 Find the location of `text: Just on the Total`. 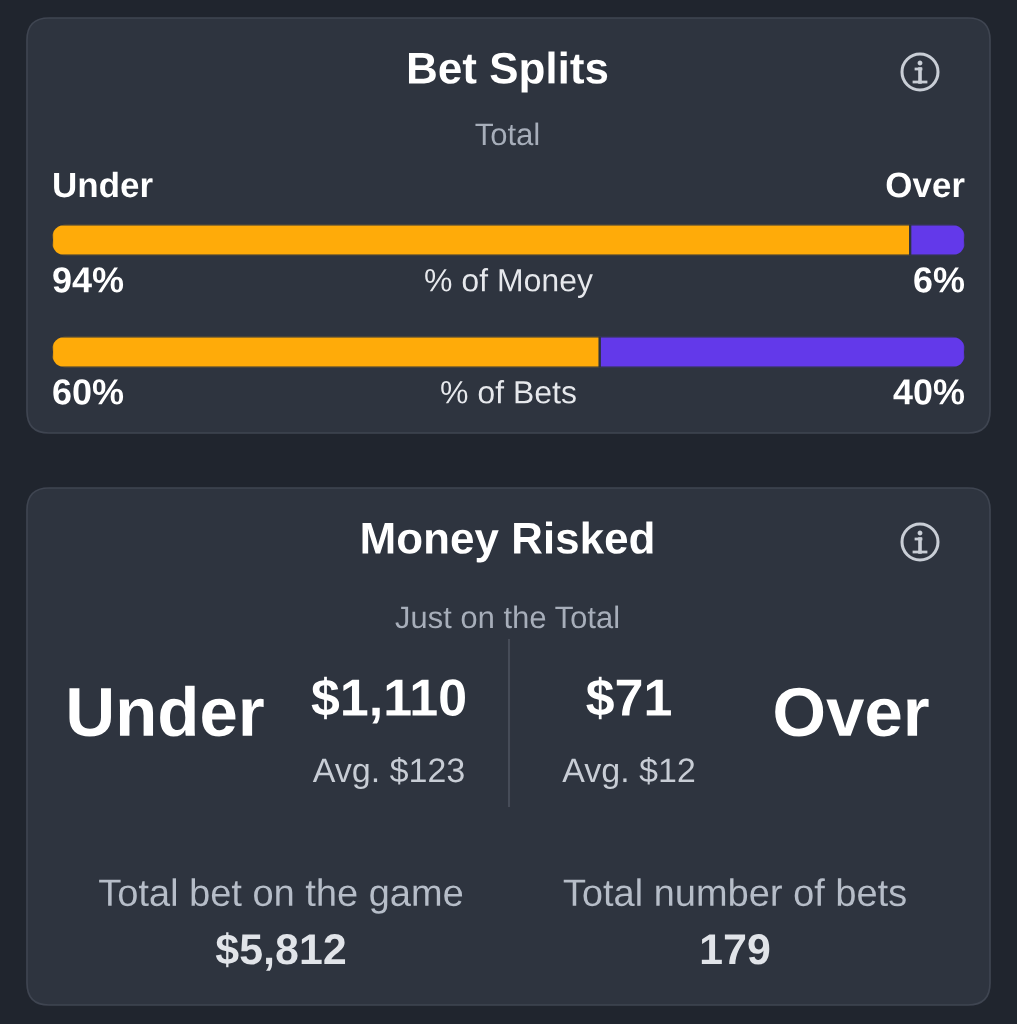

text: Just on the Total is located at coordinates (507, 617).